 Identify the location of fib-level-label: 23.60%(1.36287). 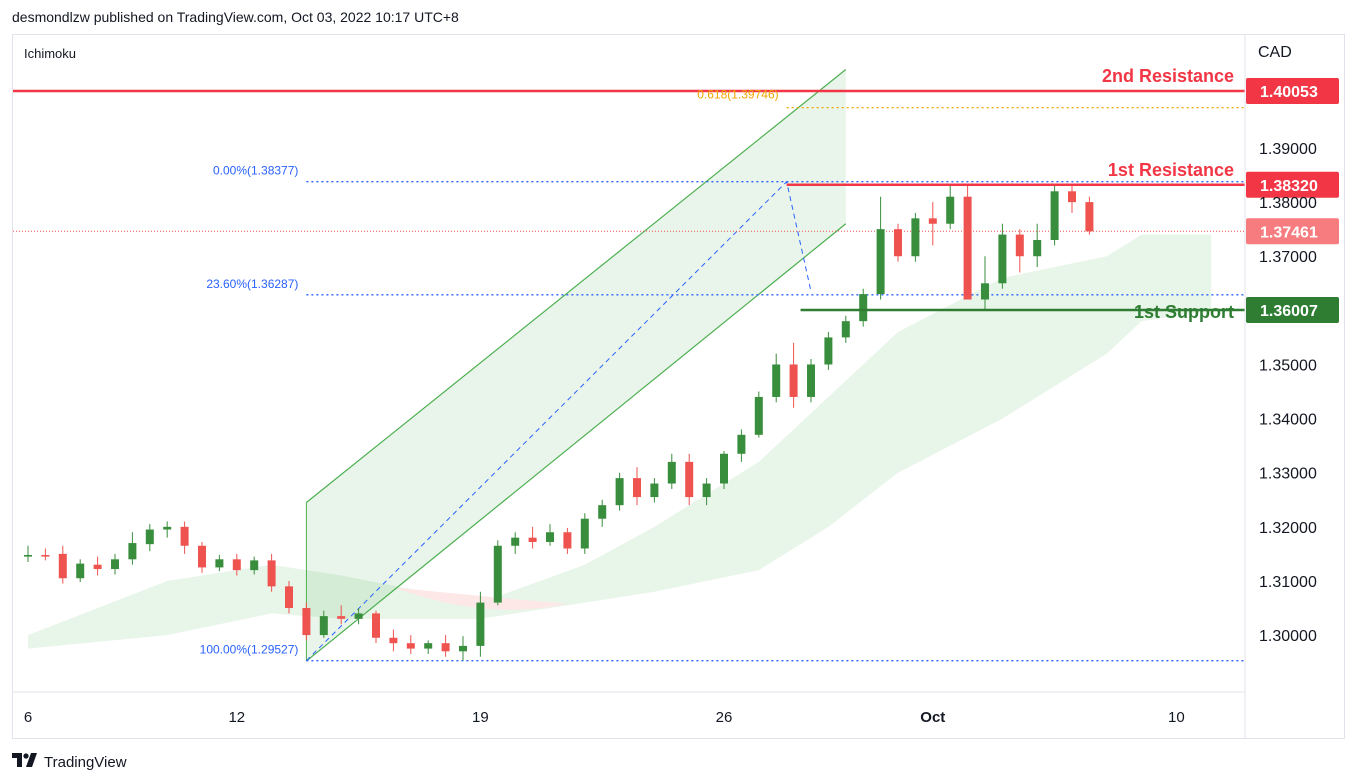
(252, 284).